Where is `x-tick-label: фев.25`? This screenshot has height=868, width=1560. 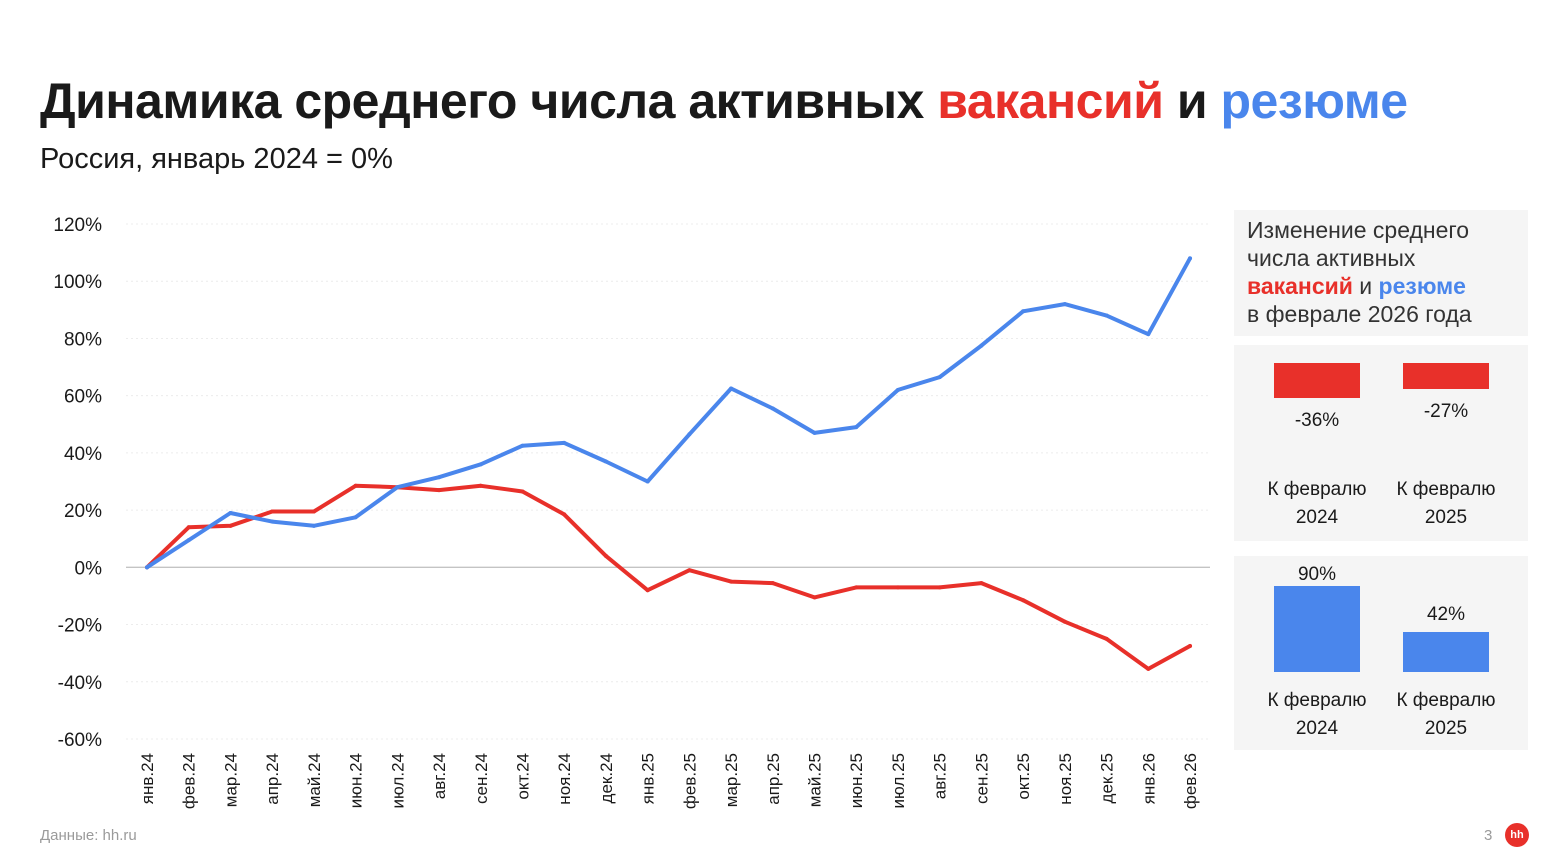 x-tick-label: фев.25 is located at coordinates (689, 781).